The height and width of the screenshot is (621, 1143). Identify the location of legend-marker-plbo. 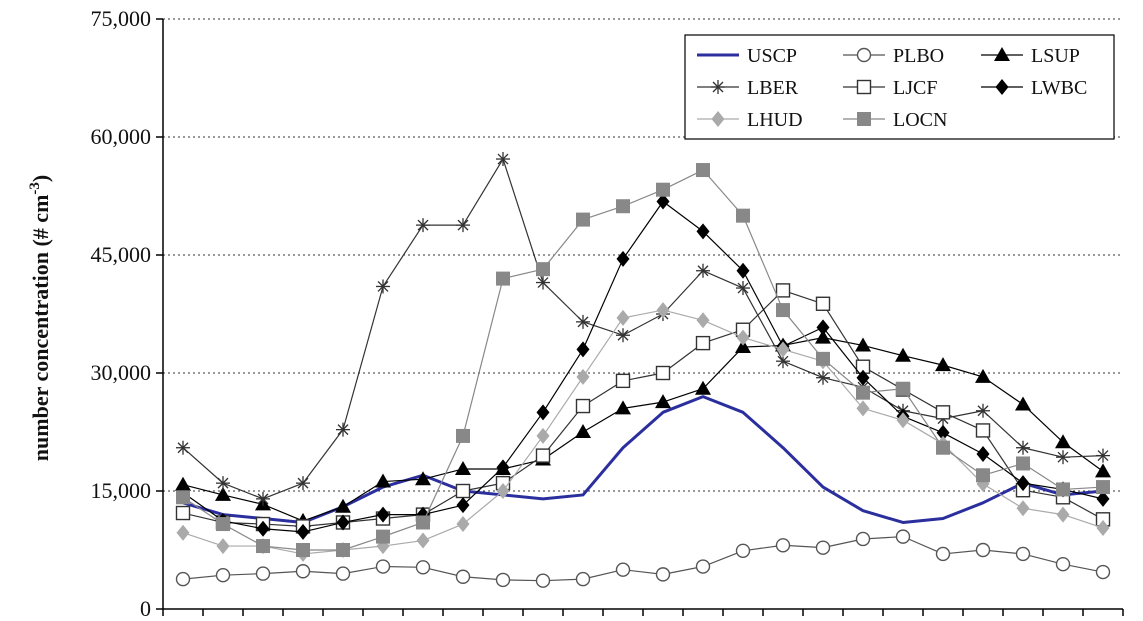
(864, 55).